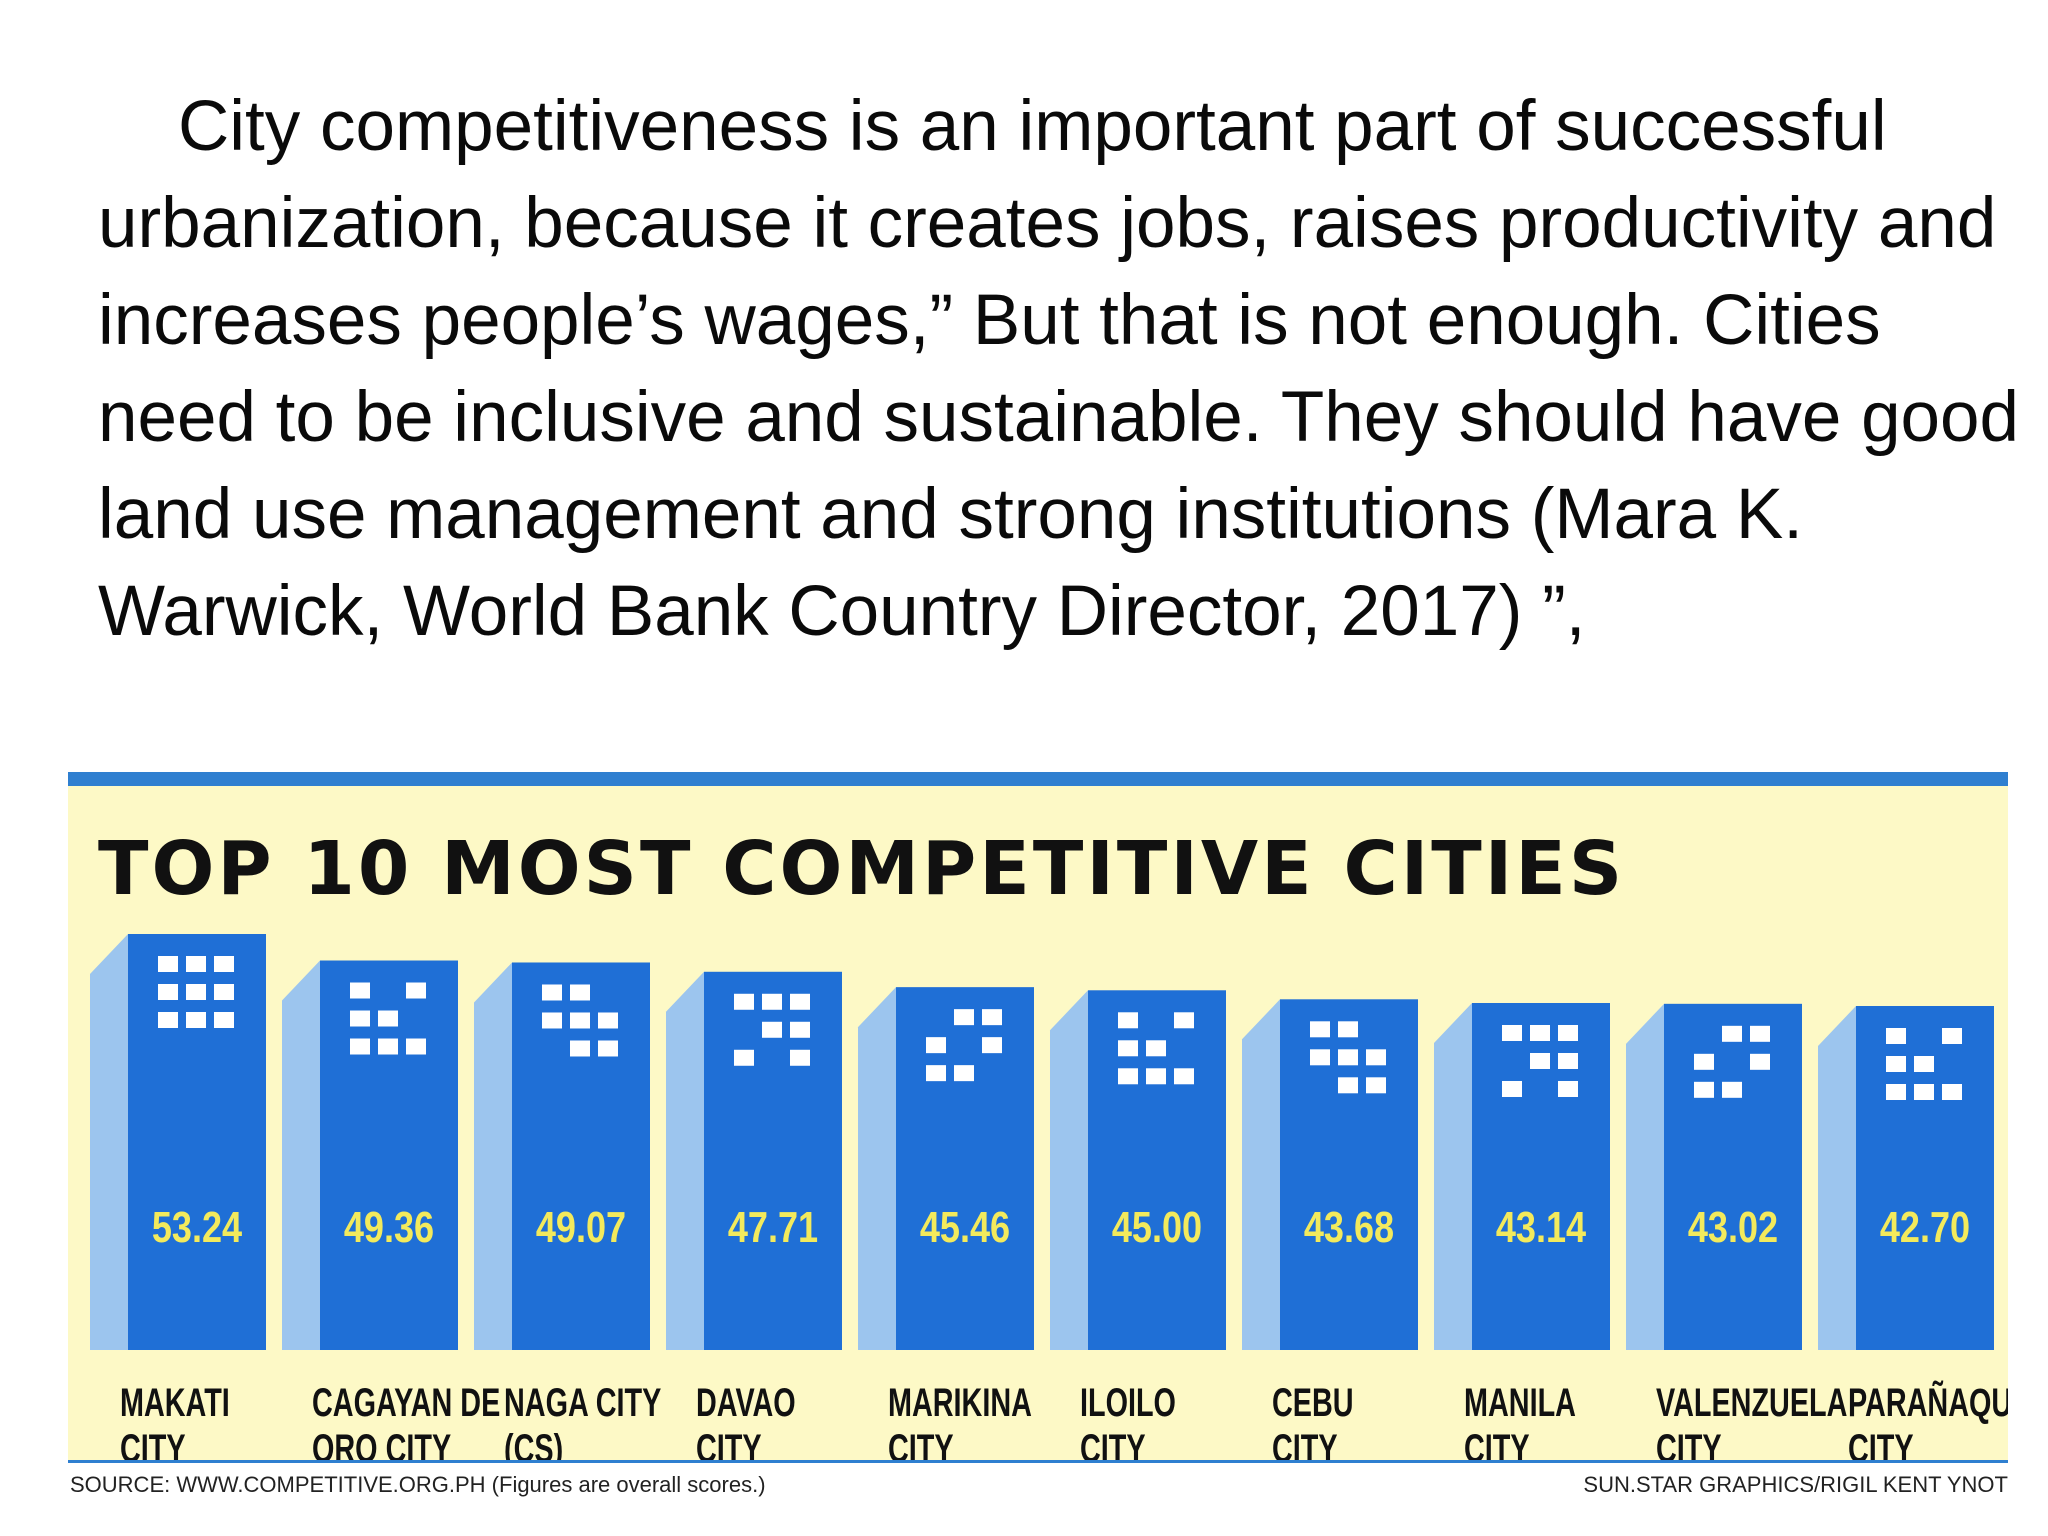  I want to click on category-label: MAKATI, so click(175, 1402).